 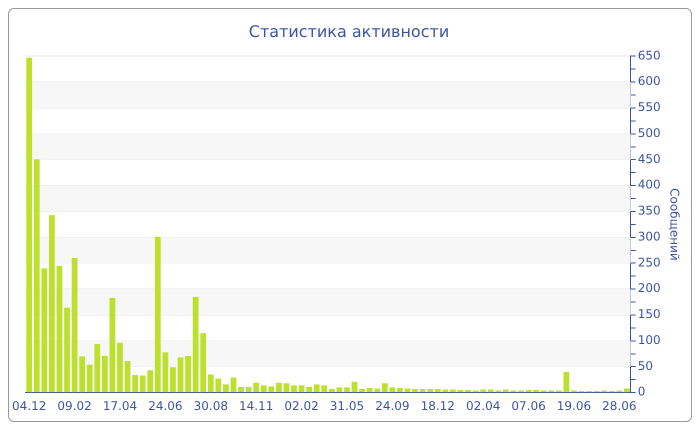 What do you see at coordinates (649, 211) in the screenshot?
I see `y-tick-label: 350` at bounding box center [649, 211].